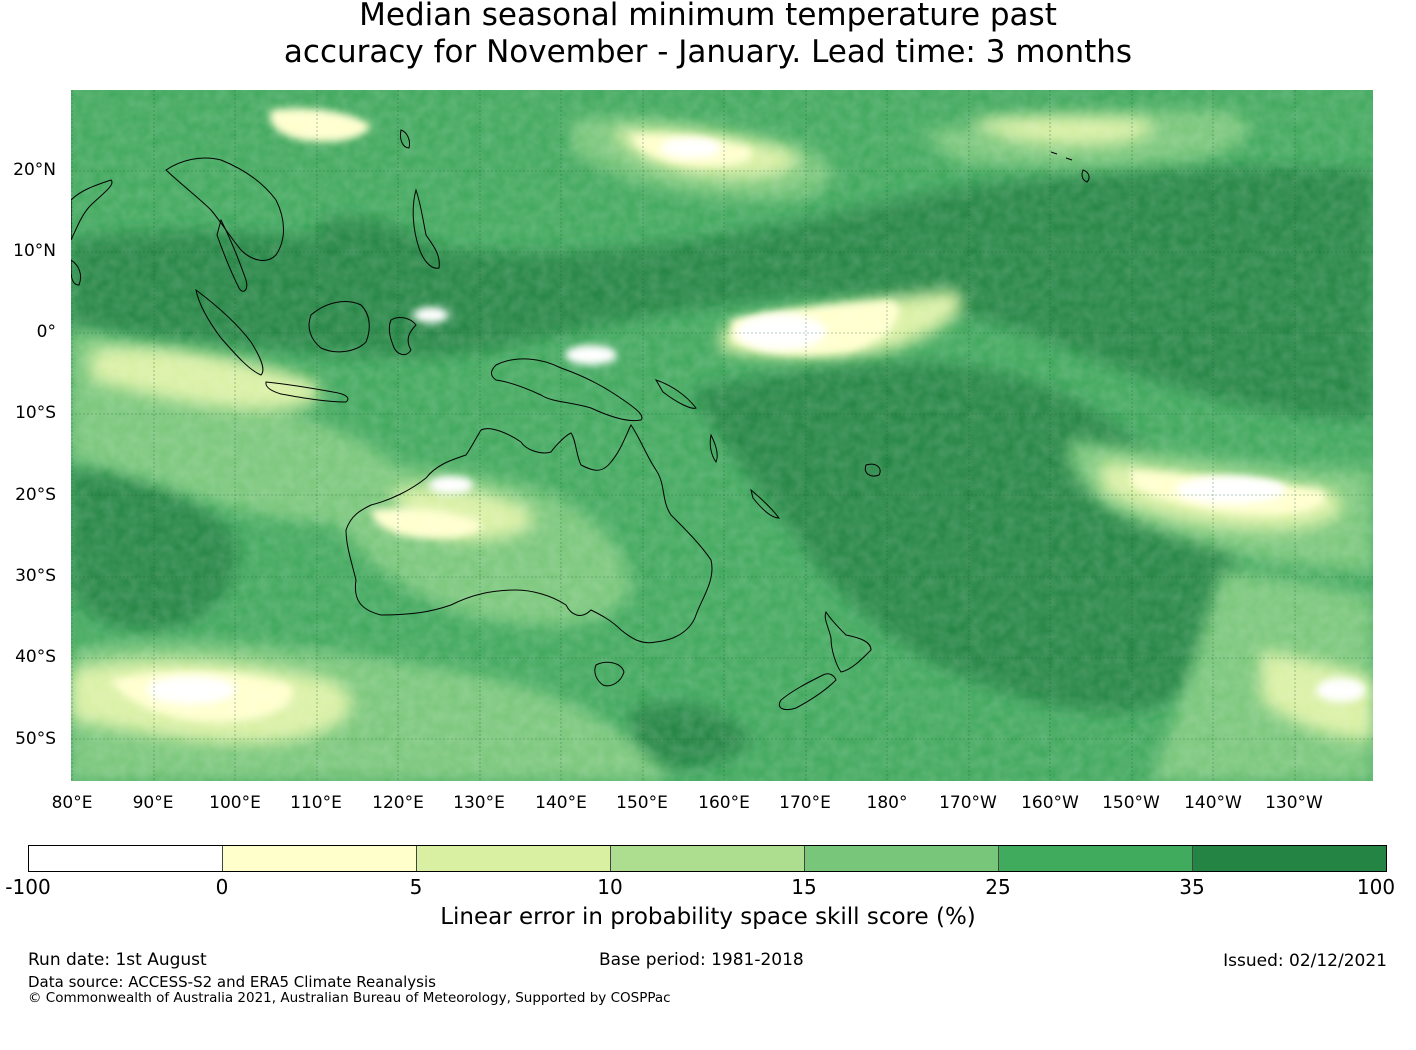 The height and width of the screenshot is (1050, 1416). I want to click on lon-label-160e: 160°E, so click(724, 803).